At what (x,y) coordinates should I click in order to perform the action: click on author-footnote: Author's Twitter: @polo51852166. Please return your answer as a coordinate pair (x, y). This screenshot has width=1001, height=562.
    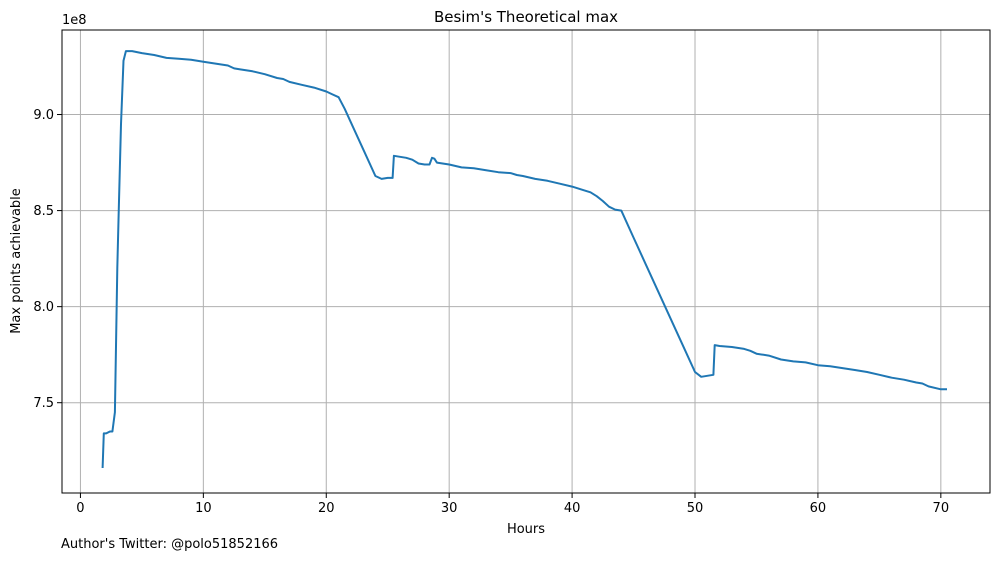
    Looking at the image, I should click on (170, 544).